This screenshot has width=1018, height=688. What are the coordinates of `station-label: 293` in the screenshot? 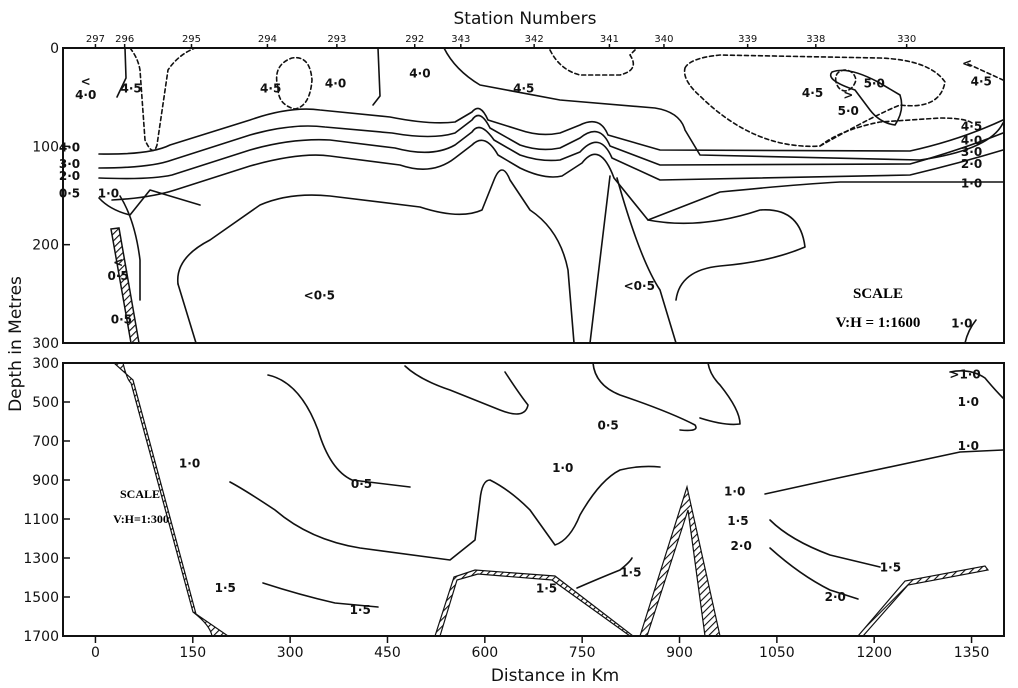 It's located at (336, 39).